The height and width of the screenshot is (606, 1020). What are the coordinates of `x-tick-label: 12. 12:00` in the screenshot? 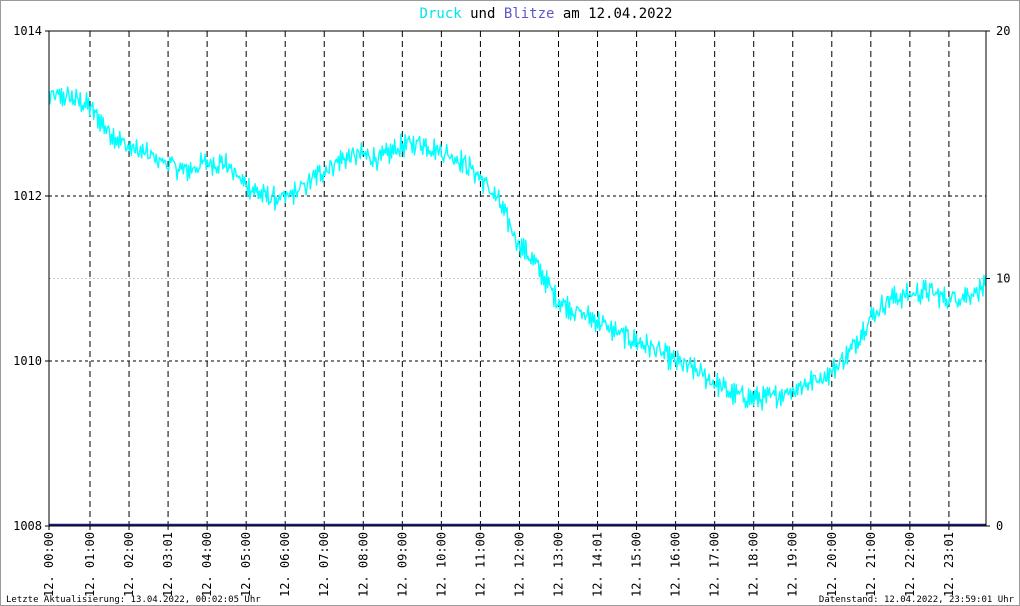 It's located at (519, 564).